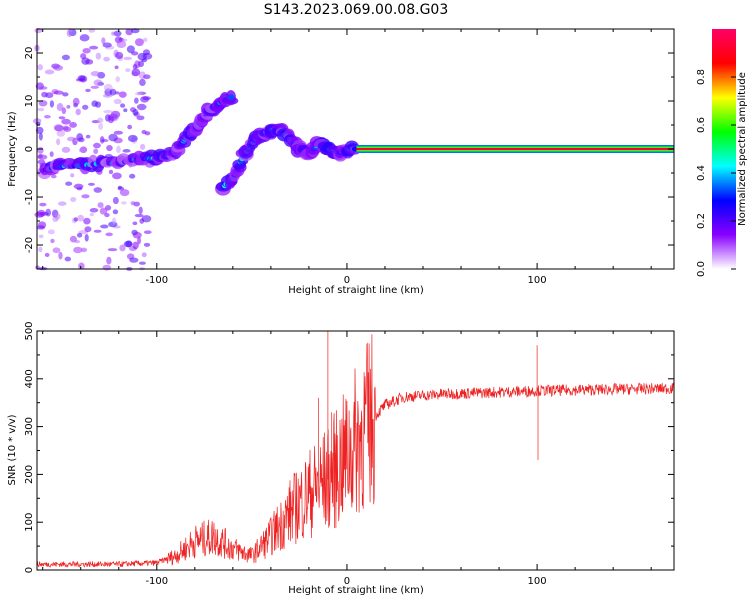 The height and width of the screenshot is (600, 750). Describe the element at coordinates (29, 53) in the screenshot. I see `y-tick-label: 20` at that location.